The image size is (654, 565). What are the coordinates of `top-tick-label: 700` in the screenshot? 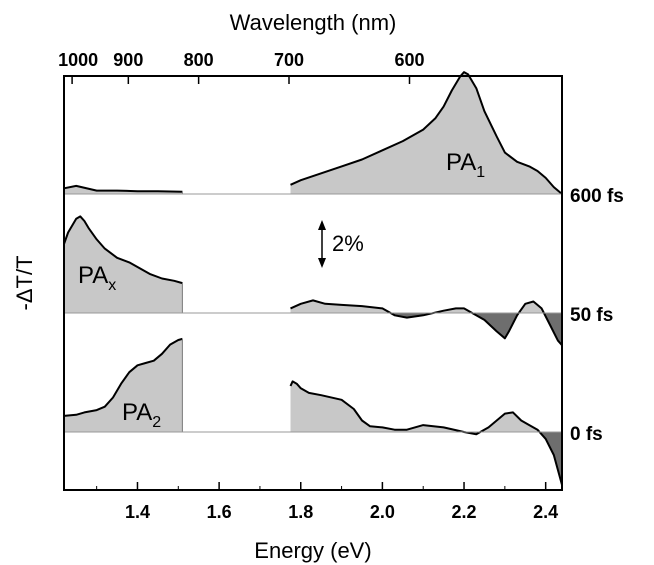 It's located at (289, 60).